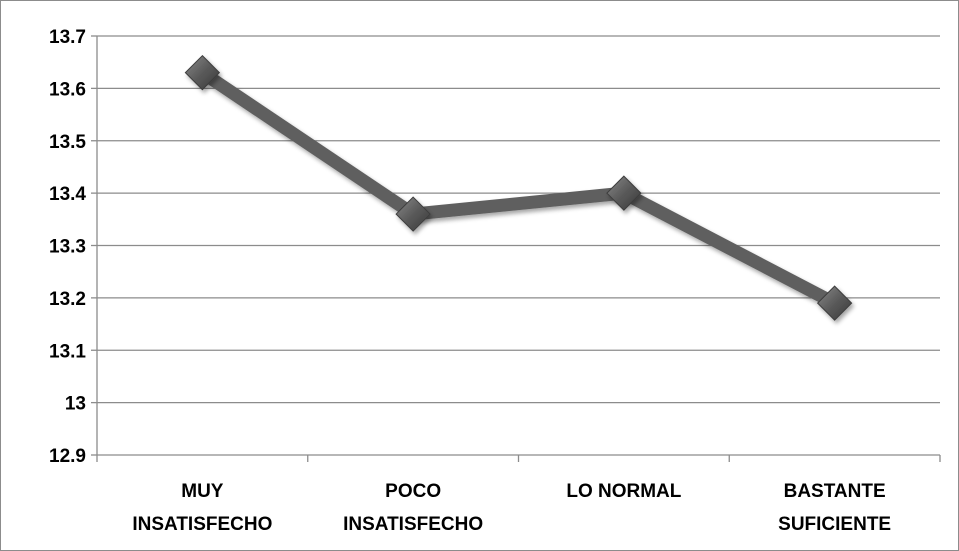 The width and height of the screenshot is (959, 551). I want to click on x-category-label: MUY, so click(202, 491).